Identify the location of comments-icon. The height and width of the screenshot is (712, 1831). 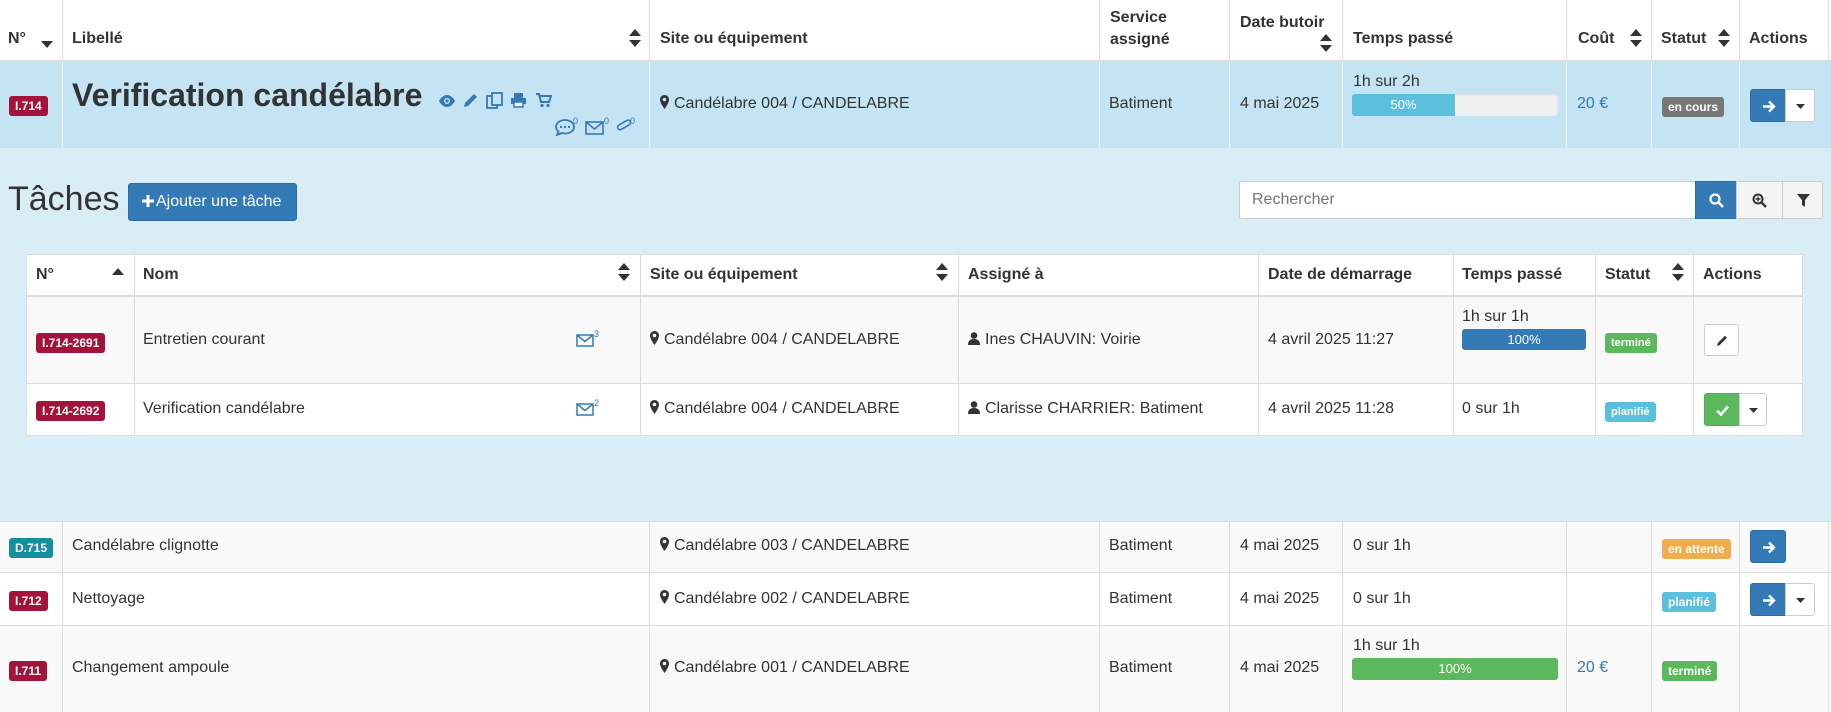
(565, 130).